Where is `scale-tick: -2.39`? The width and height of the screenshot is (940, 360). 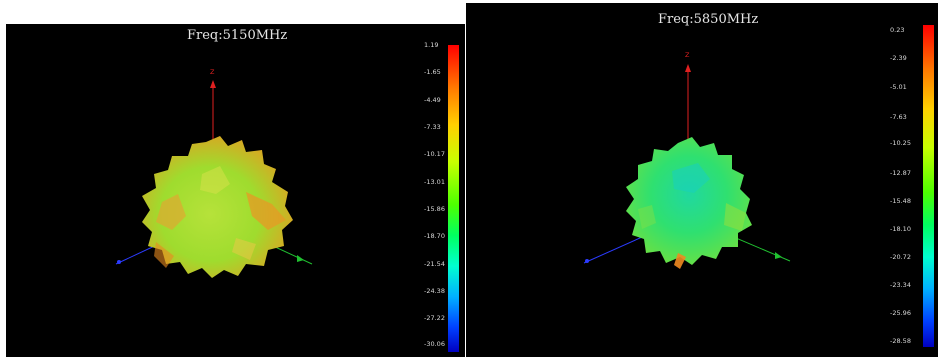 scale-tick: -2.39 is located at coordinates (898, 58).